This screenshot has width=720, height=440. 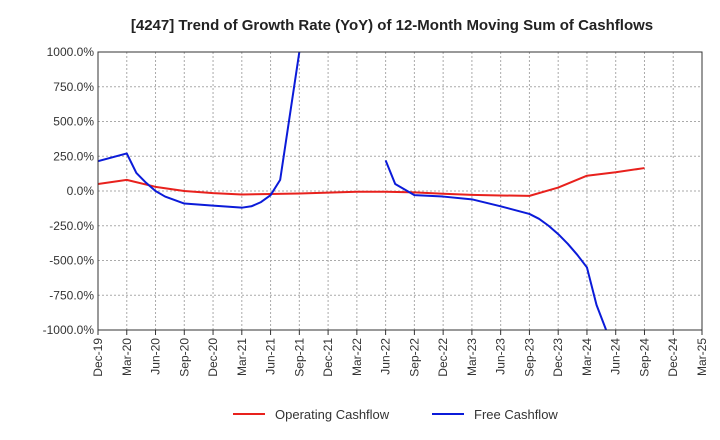 What do you see at coordinates (516, 414) in the screenshot?
I see `legend-label-free-cashflow: Free Cashflow` at bounding box center [516, 414].